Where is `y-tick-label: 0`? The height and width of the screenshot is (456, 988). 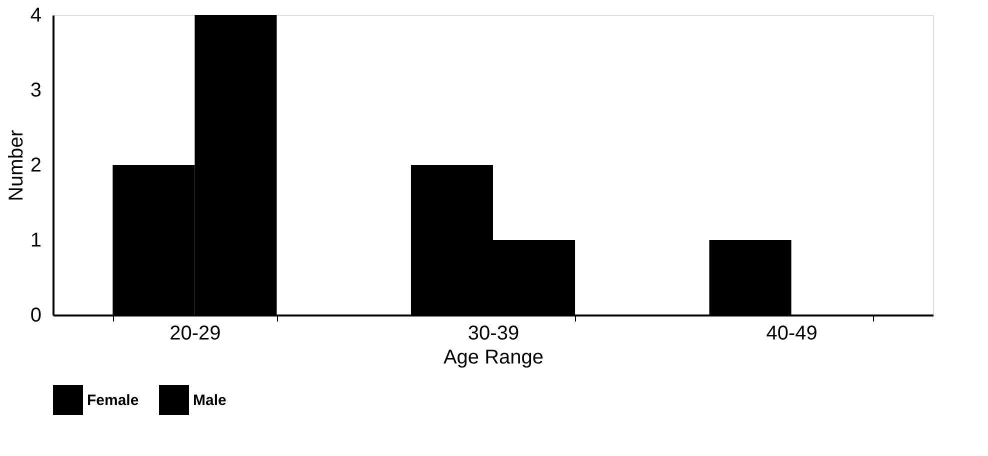
y-tick-label: 0 is located at coordinates (36, 315).